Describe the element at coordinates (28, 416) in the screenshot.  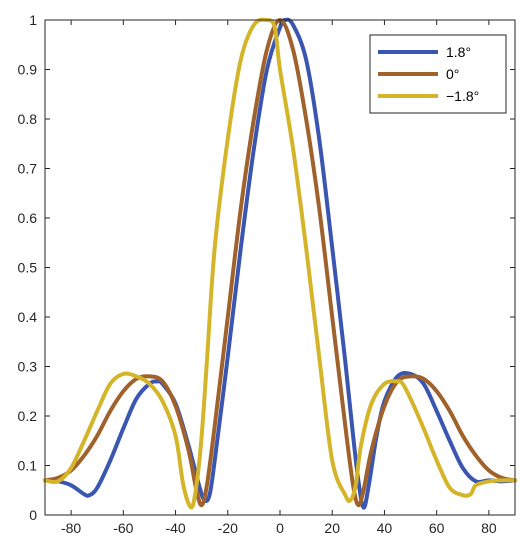
I see `y-tick-label: 0.2` at that location.